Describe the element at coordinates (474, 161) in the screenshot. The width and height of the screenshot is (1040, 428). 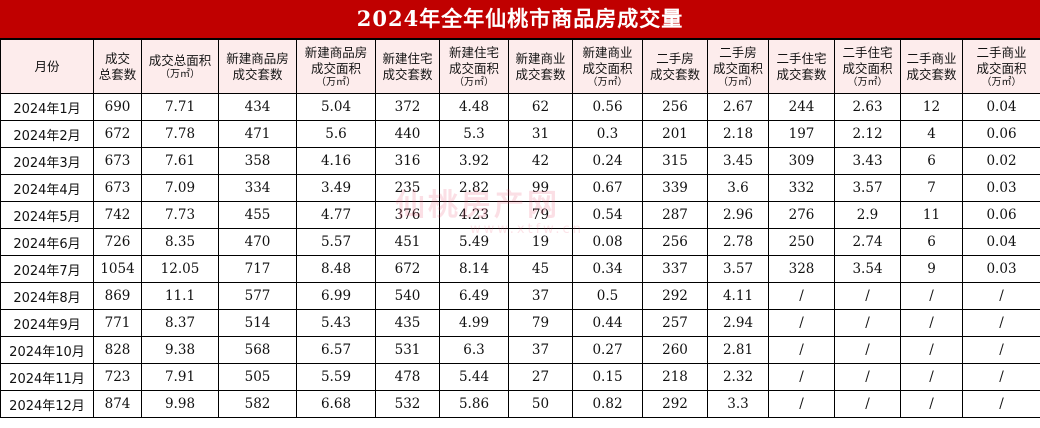
I see `value-cell: 3.92` at that location.